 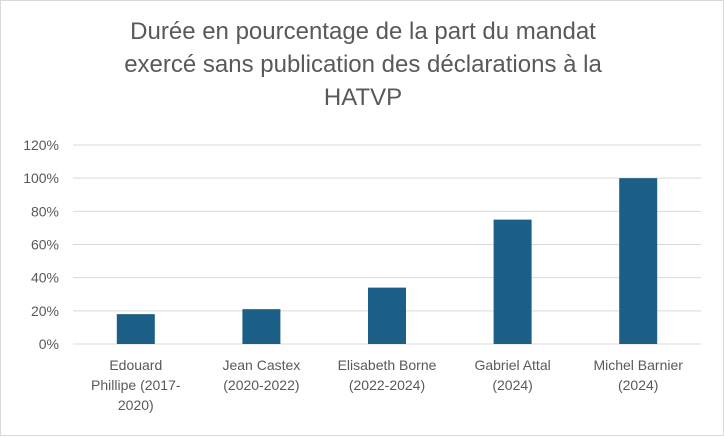 What do you see at coordinates (136, 405) in the screenshot?
I see `x-category-label: 2020)` at bounding box center [136, 405].